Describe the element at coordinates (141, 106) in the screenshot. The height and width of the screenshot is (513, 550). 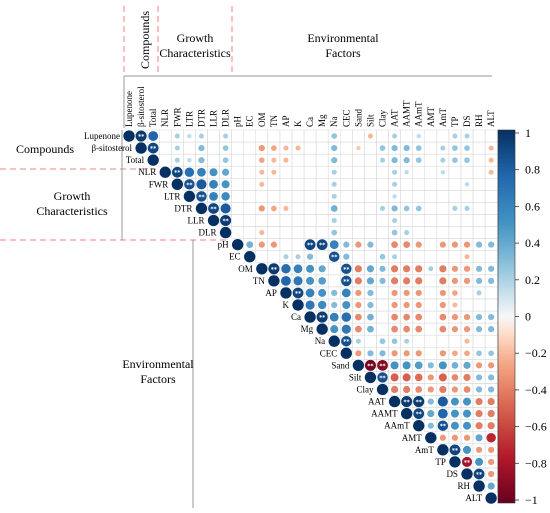
I see `col-label-sitosterol: β-sitosterol` at that location.